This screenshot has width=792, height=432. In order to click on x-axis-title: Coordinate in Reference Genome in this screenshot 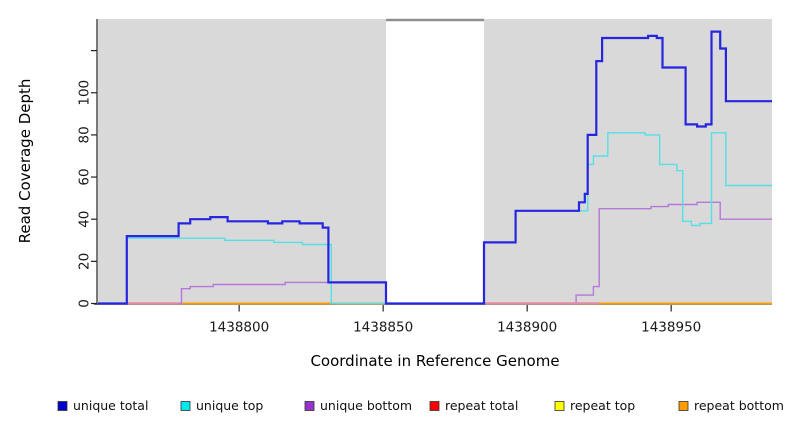, I will do `click(434, 361)`.